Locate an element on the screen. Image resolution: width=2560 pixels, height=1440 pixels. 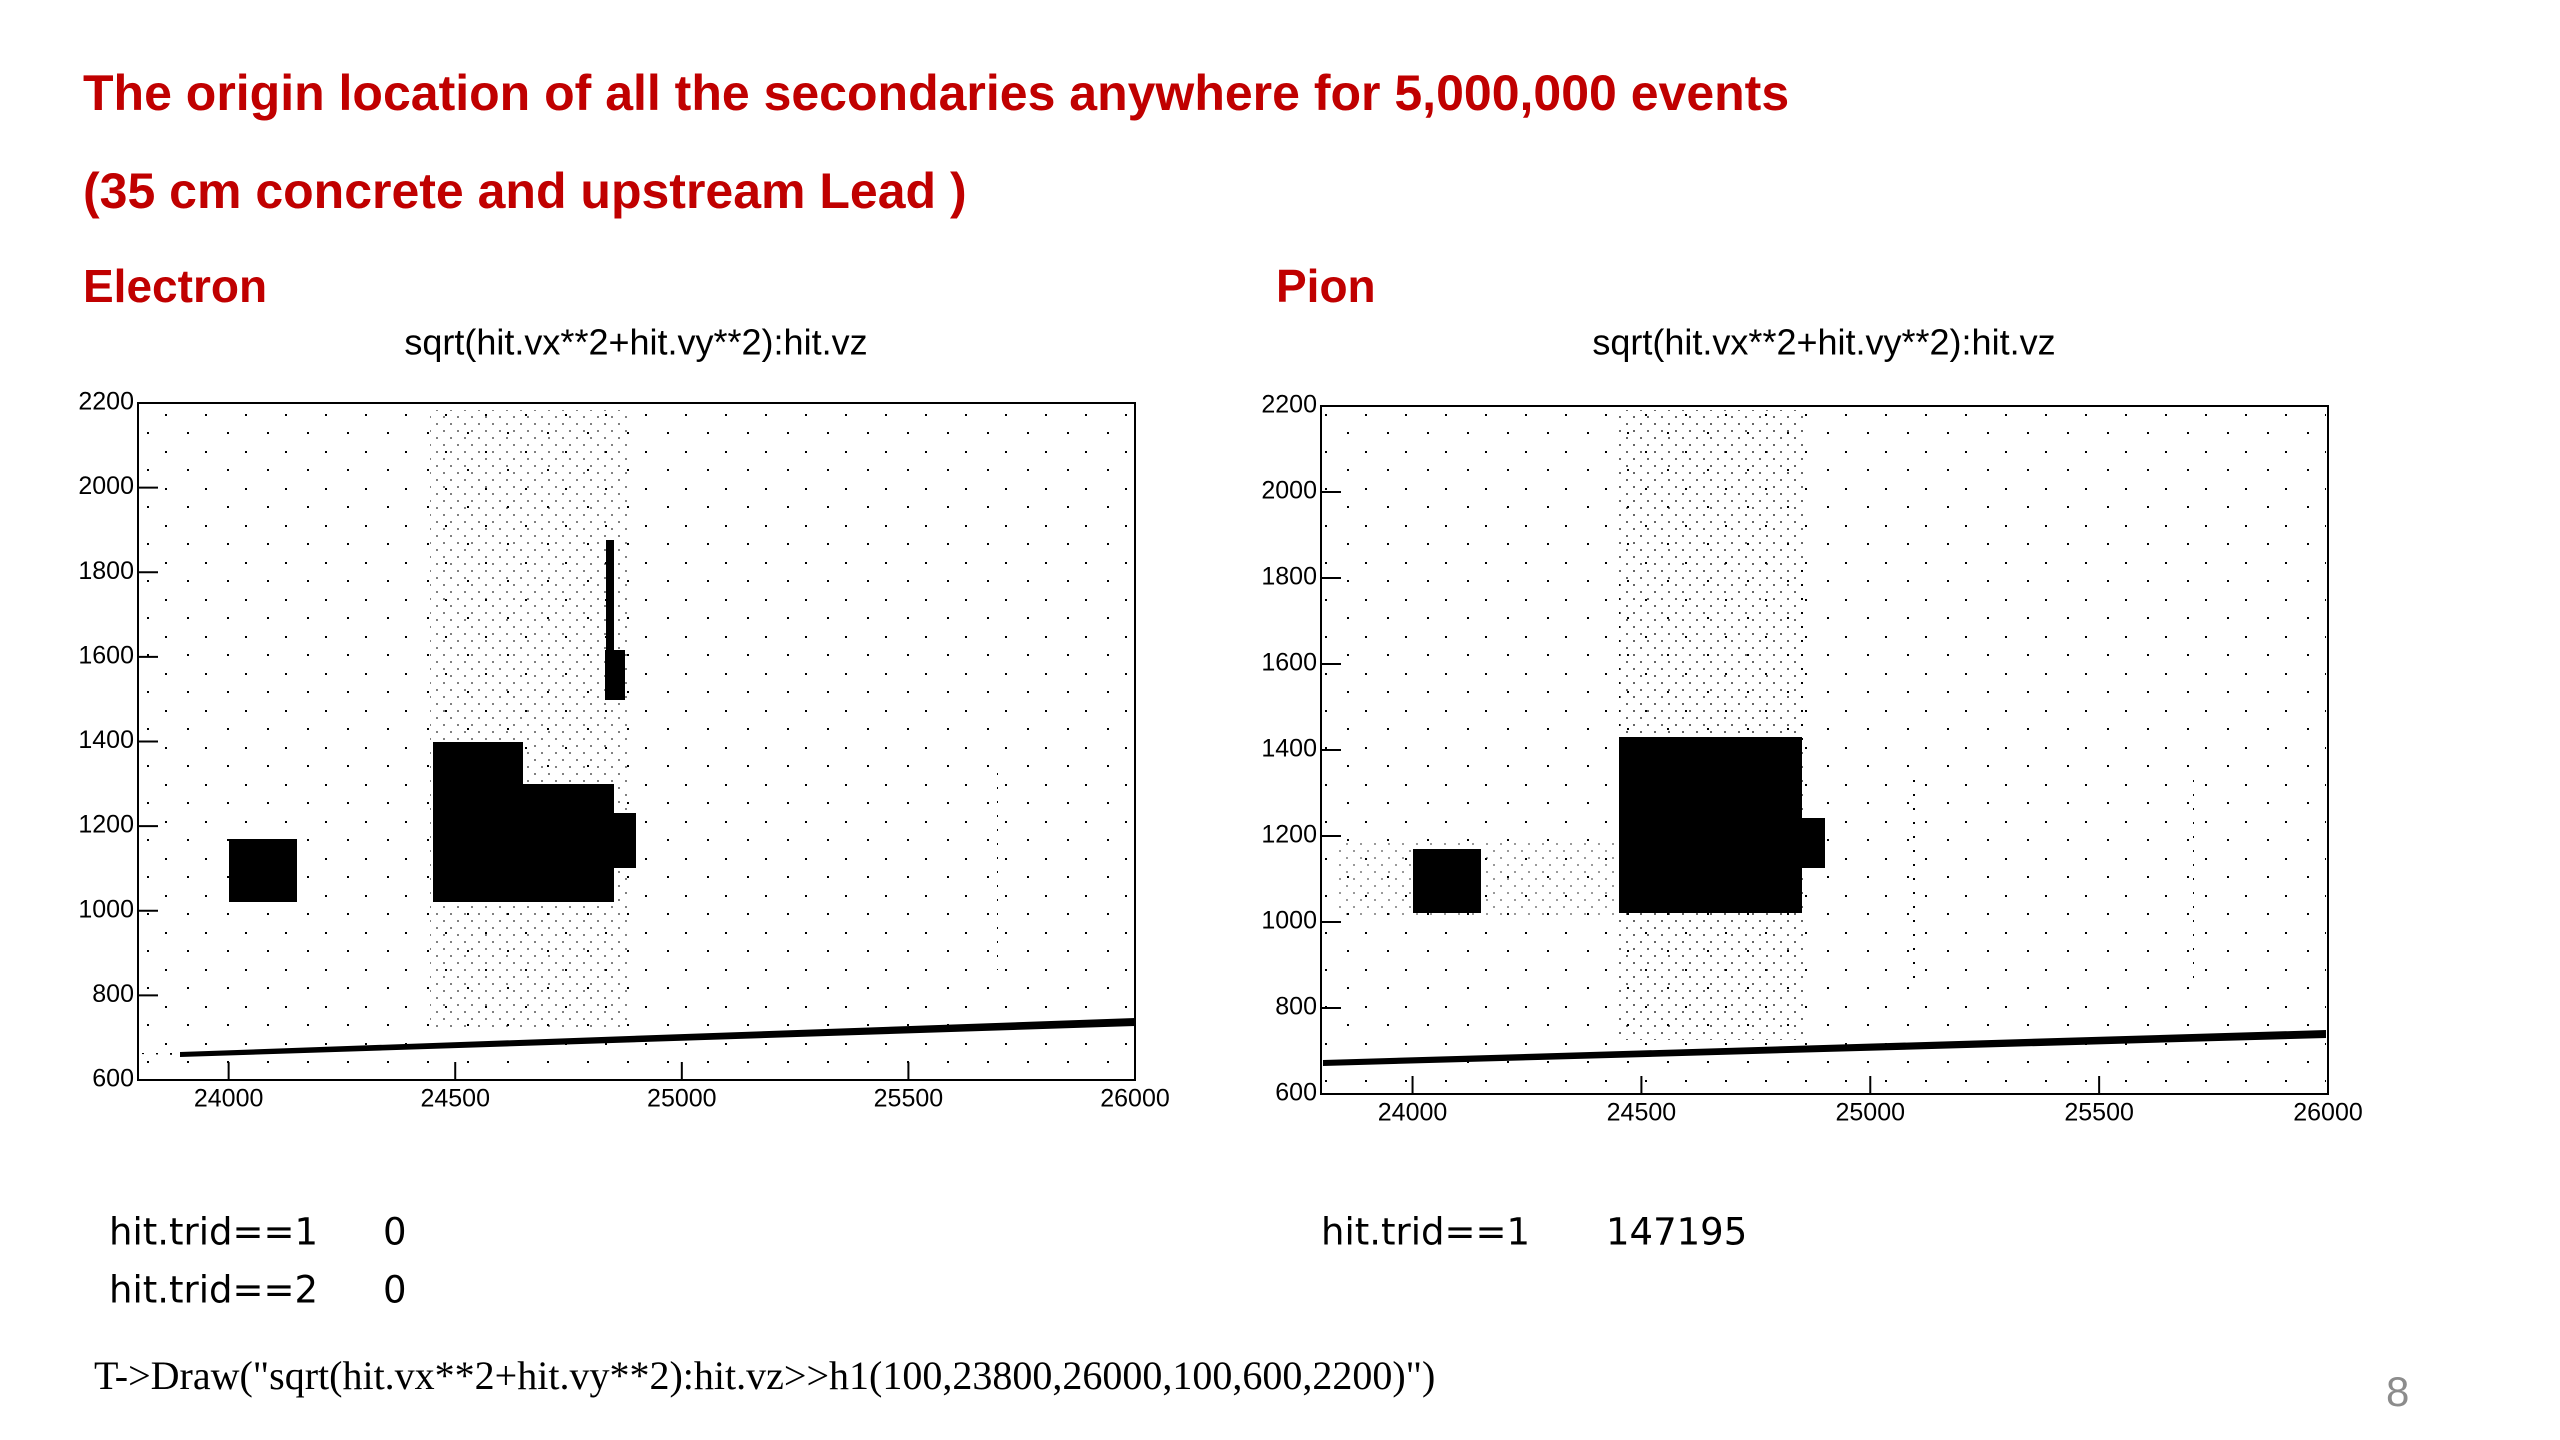
slide-subtitle: (35 cm concrete and upstream Lead ) is located at coordinates (525, 191).